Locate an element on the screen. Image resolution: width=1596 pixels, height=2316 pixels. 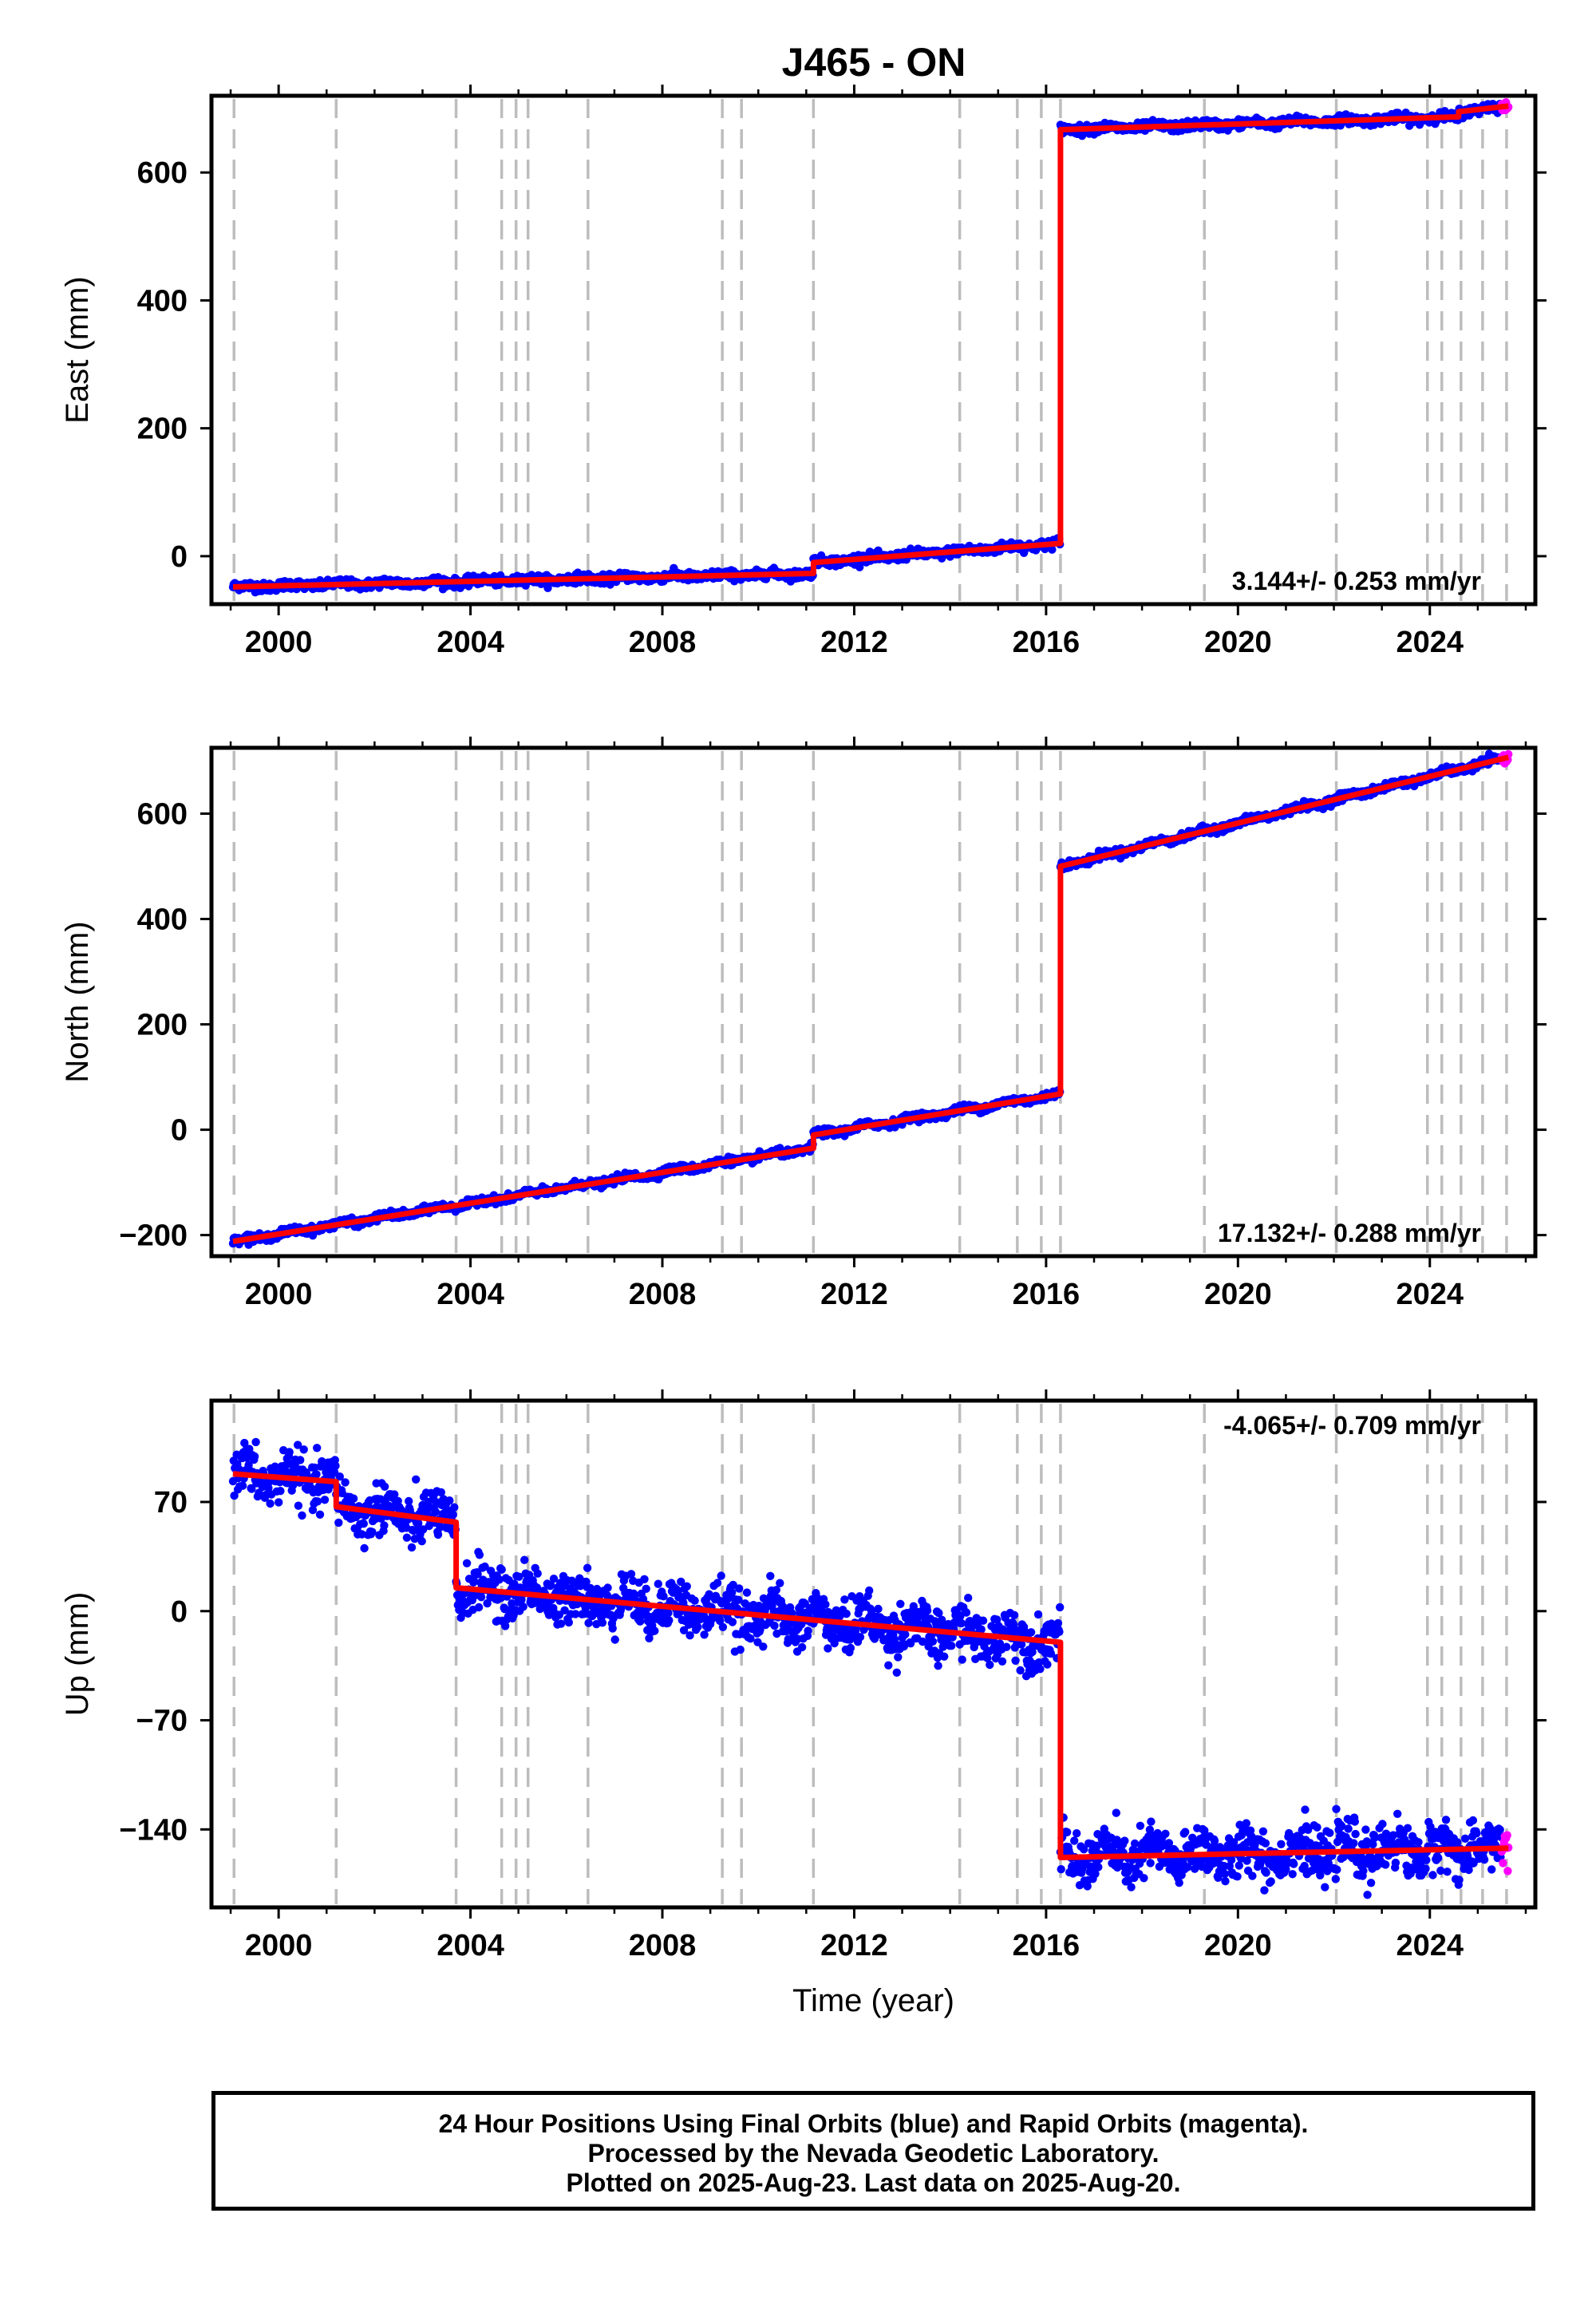
rate-label: 3.144+/- 0.253 mm/yr is located at coordinates (1356, 581).